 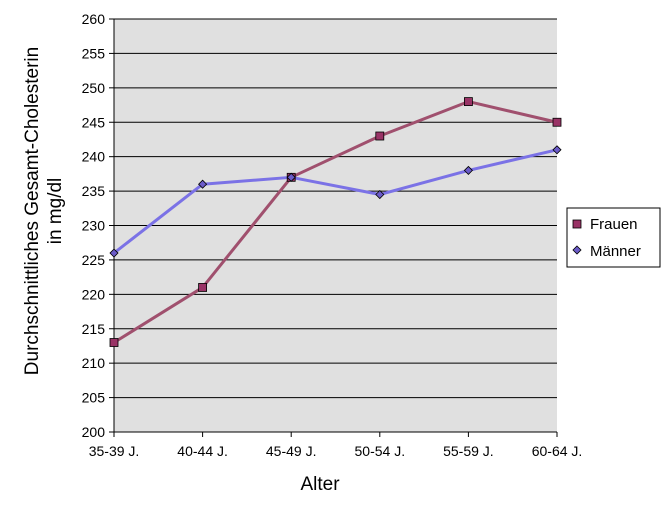 I want to click on x-axis-title: Alter, so click(x=320, y=484).